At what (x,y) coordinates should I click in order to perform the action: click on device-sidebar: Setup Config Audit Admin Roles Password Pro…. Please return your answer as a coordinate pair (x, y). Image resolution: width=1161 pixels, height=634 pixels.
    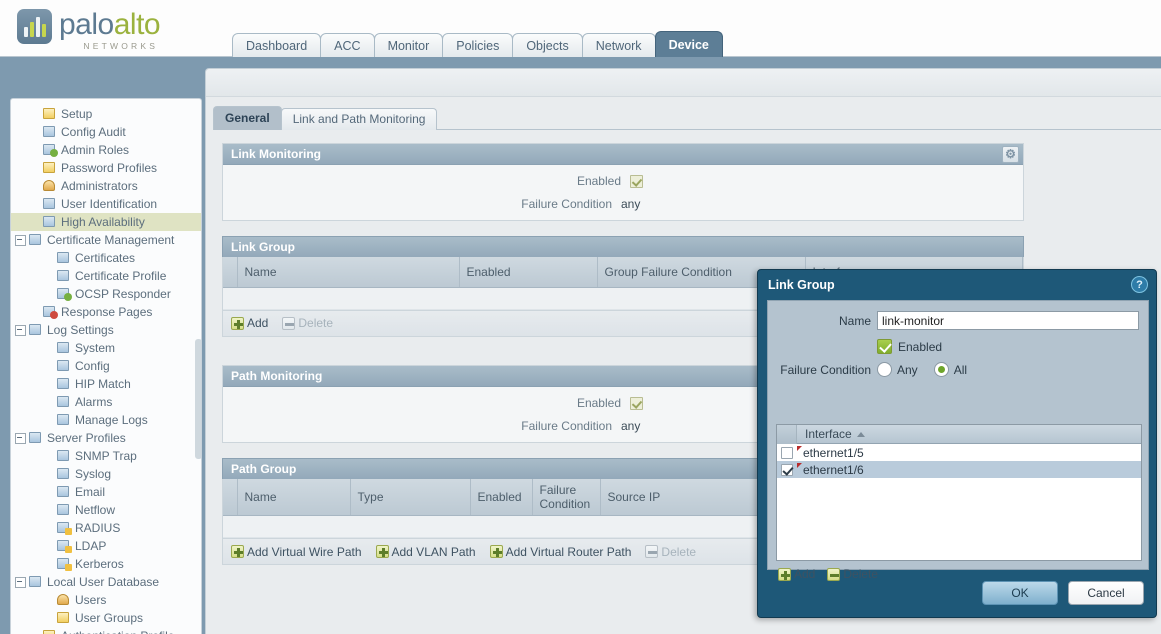
    Looking at the image, I should click on (106, 366).